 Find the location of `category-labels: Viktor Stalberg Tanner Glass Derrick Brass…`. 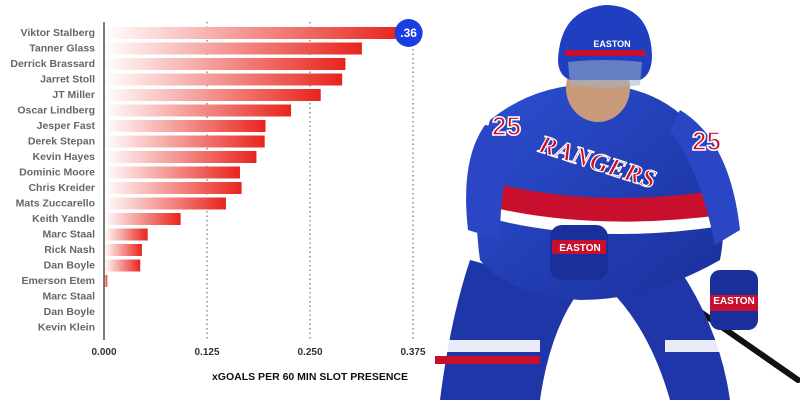

category-labels: Viktor Stalberg Tanner Glass Derrick Brass… is located at coordinates (52, 180).